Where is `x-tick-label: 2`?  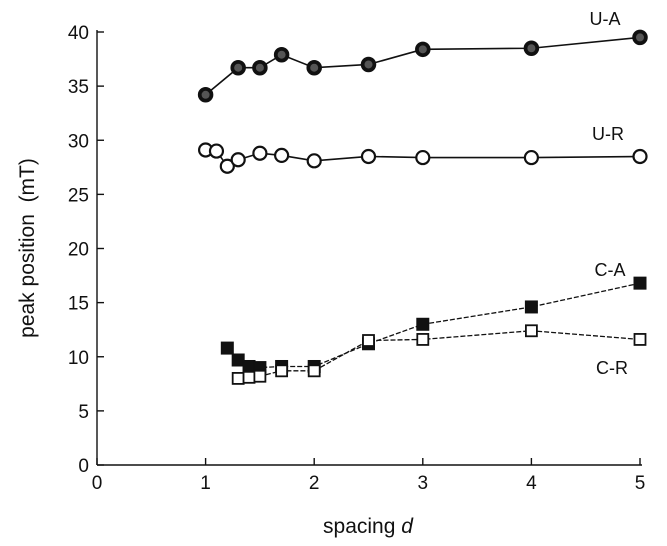
x-tick-label: 2 is located at coordinates (314, 483).